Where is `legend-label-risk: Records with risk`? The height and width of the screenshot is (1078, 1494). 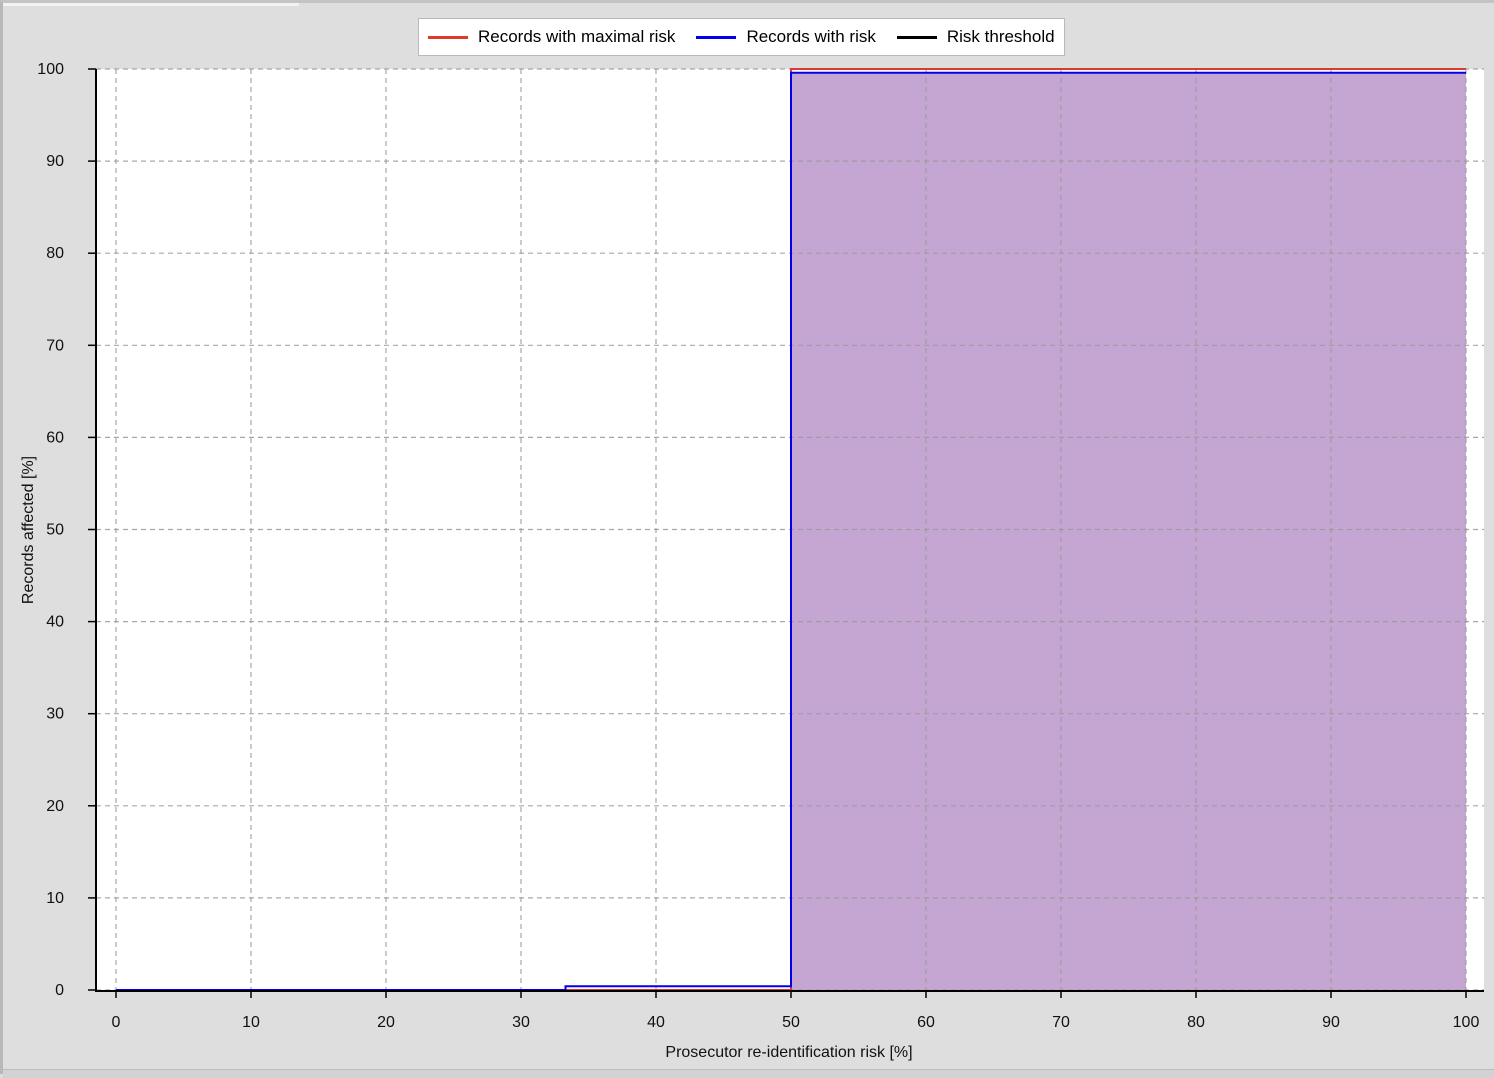
legend-label-risk: Records with risk is located at coordinates (811, 36).